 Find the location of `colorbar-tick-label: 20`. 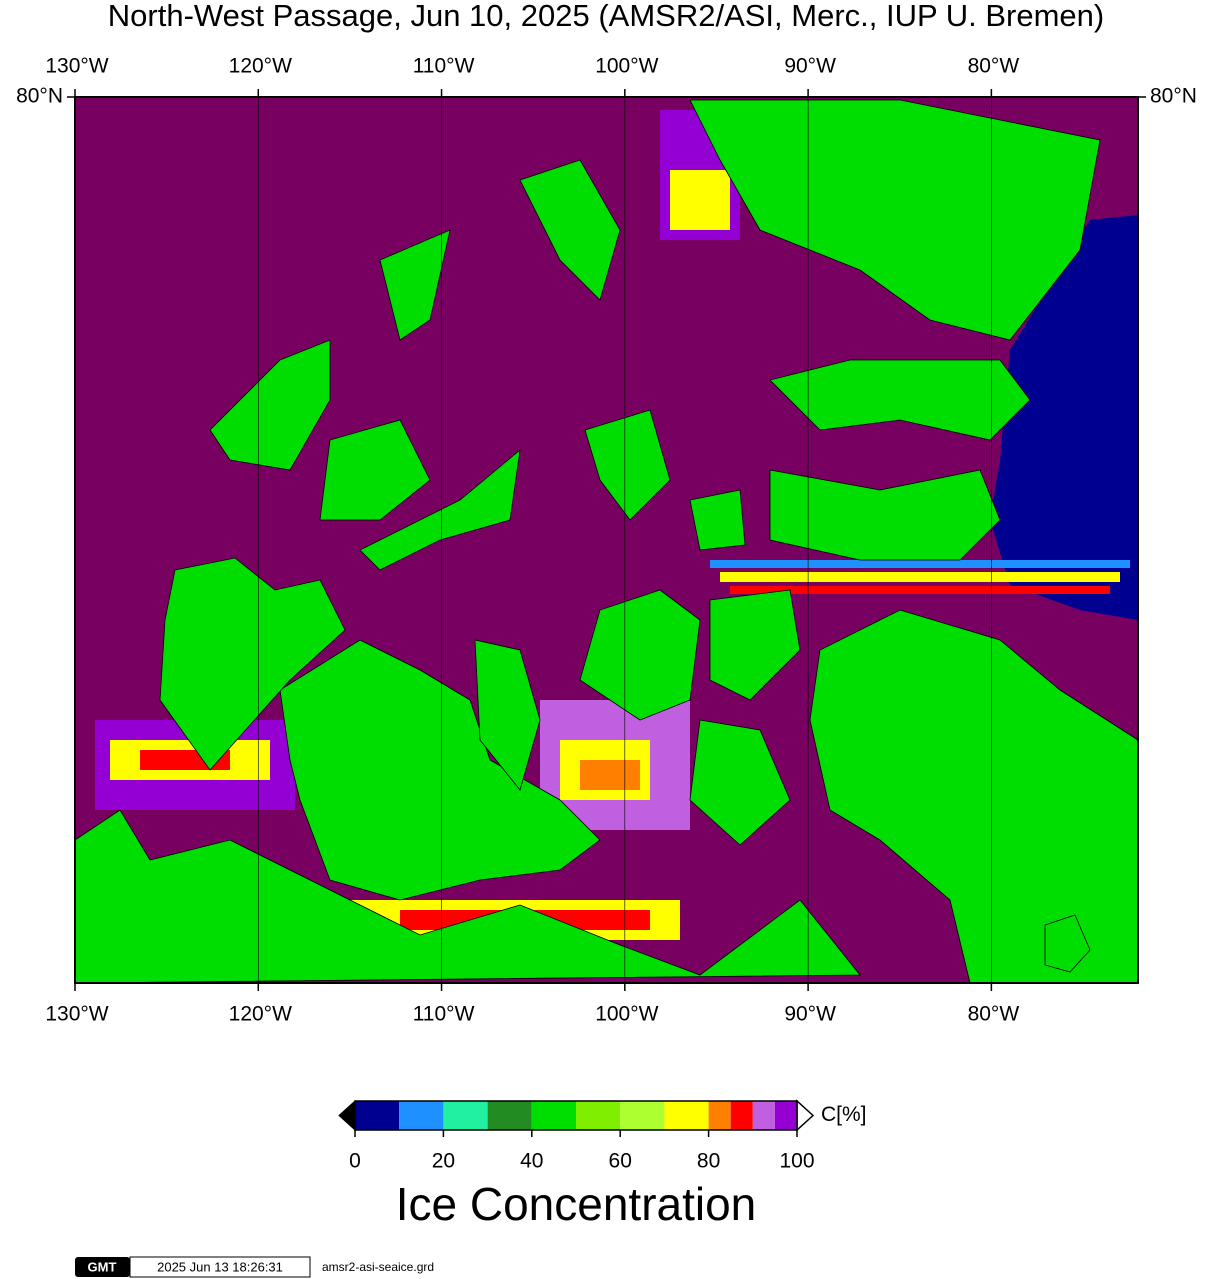

colorbar-tick-label: 20 is located at coordinates (443, 1161).